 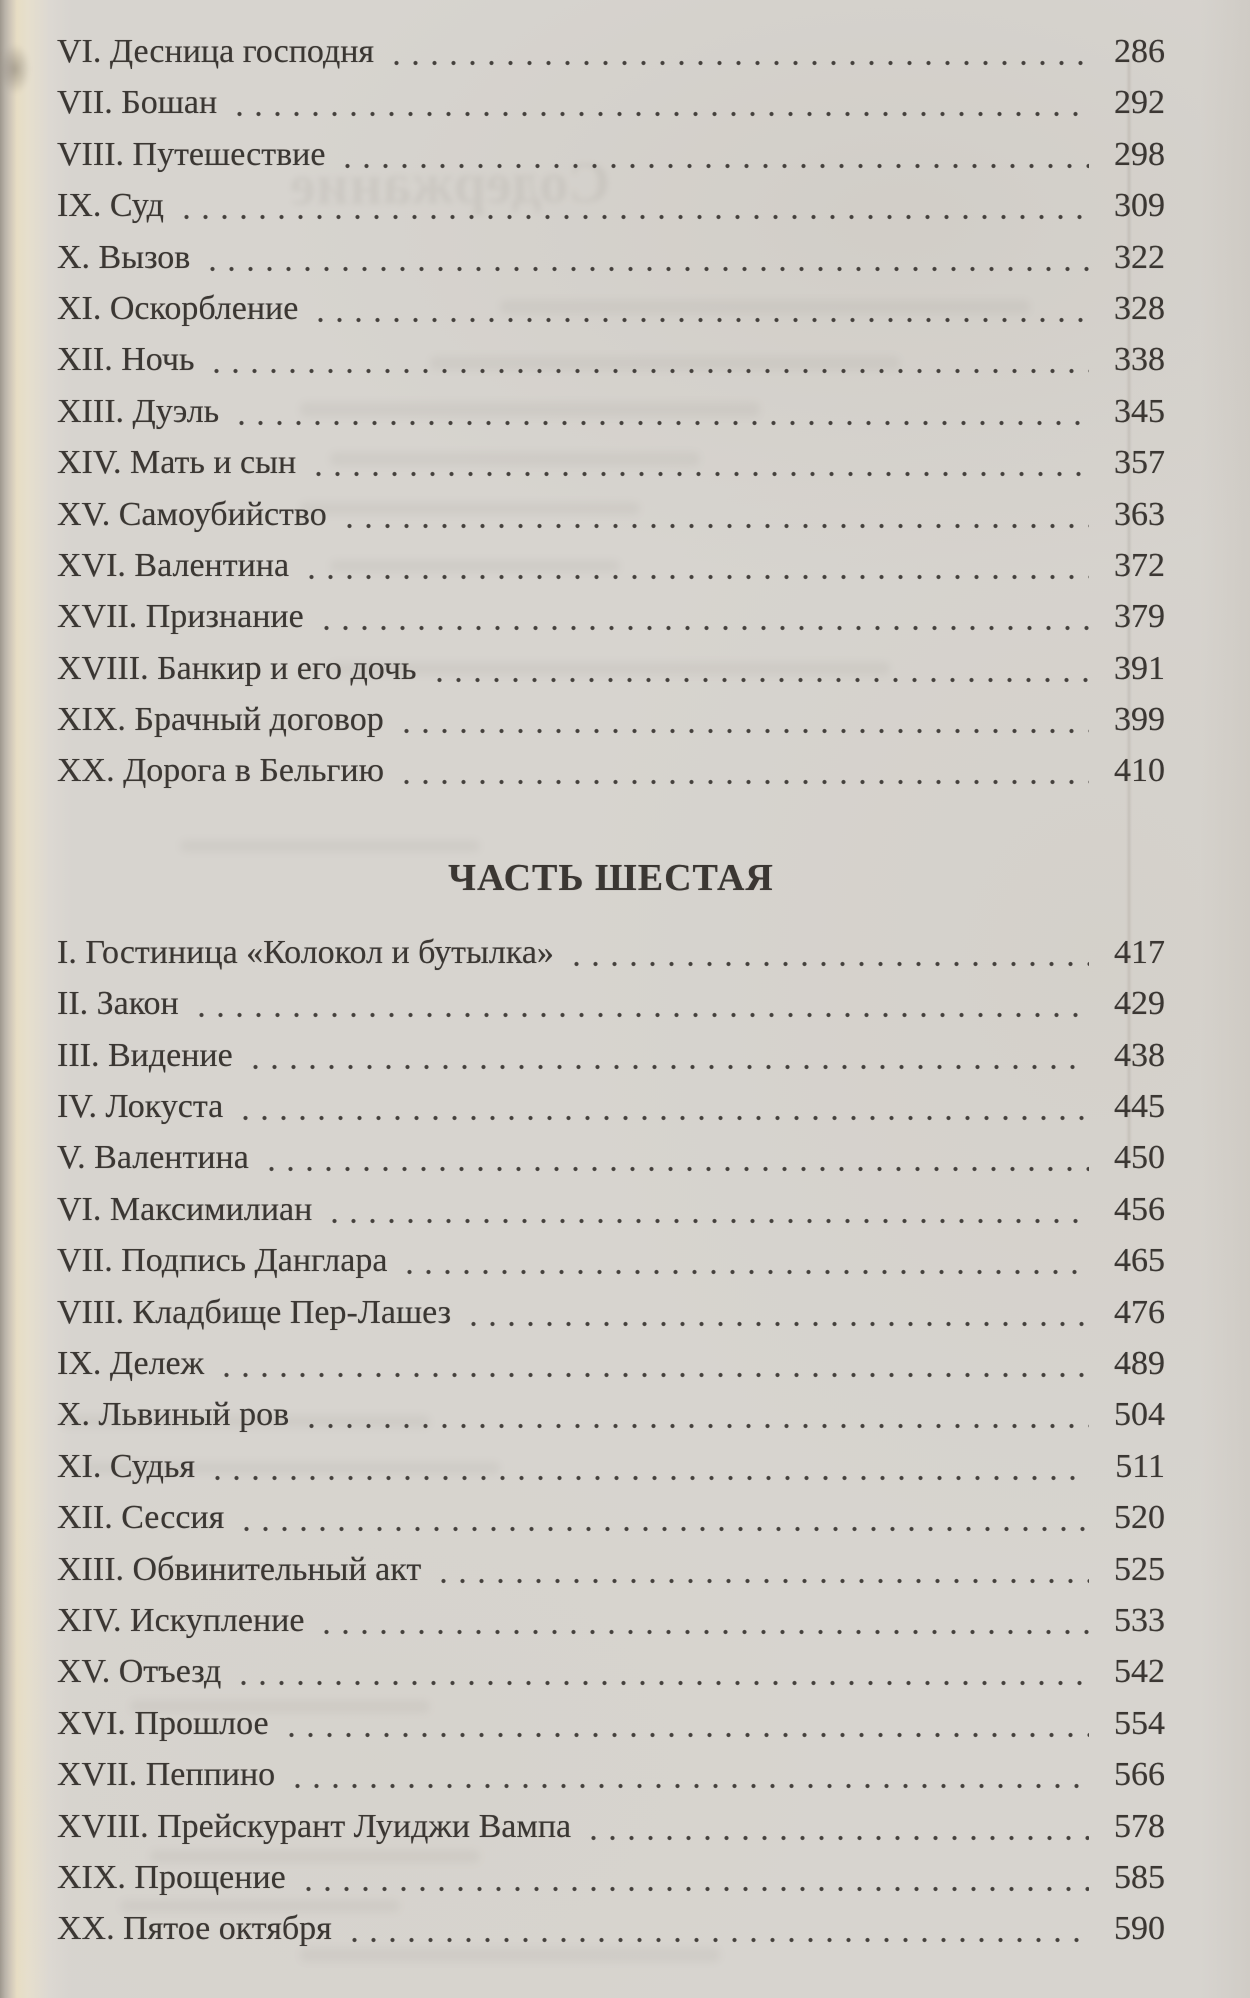 I want to click on toc-row: IX. Дележ 489, so click(x=611, y=1363).